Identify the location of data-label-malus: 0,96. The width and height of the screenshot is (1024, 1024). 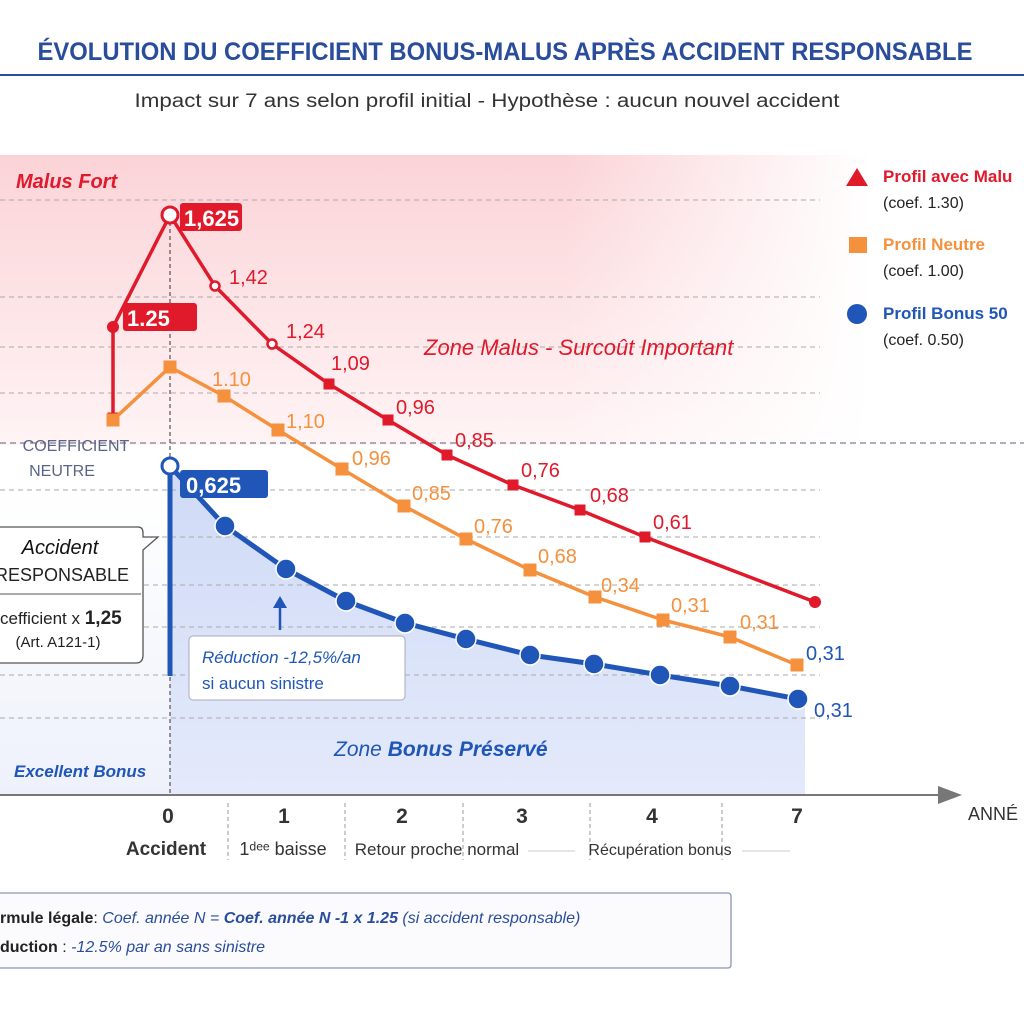
(415, 408).